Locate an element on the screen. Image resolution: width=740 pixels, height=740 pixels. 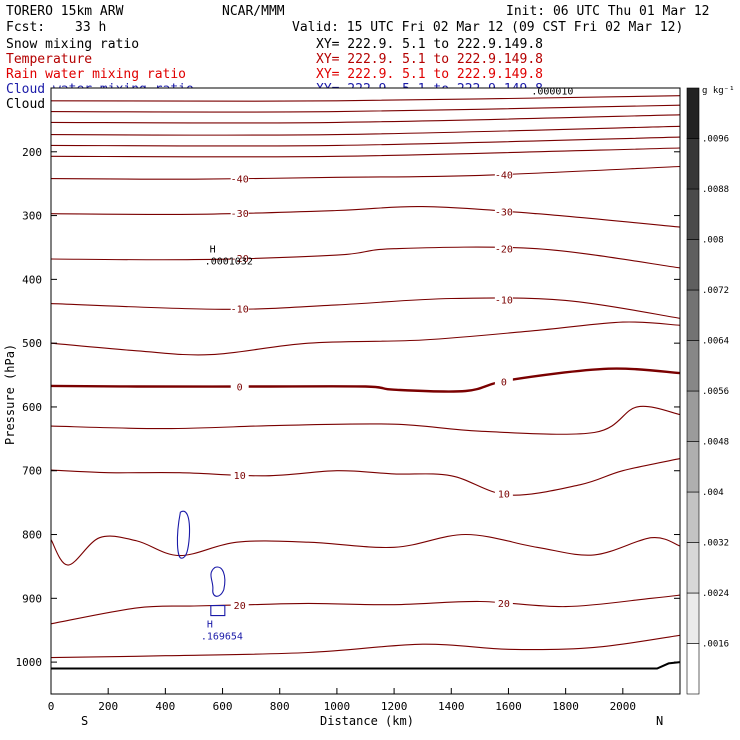
colorbar-tick-label: .0088 is located at coordinates (715, 190).